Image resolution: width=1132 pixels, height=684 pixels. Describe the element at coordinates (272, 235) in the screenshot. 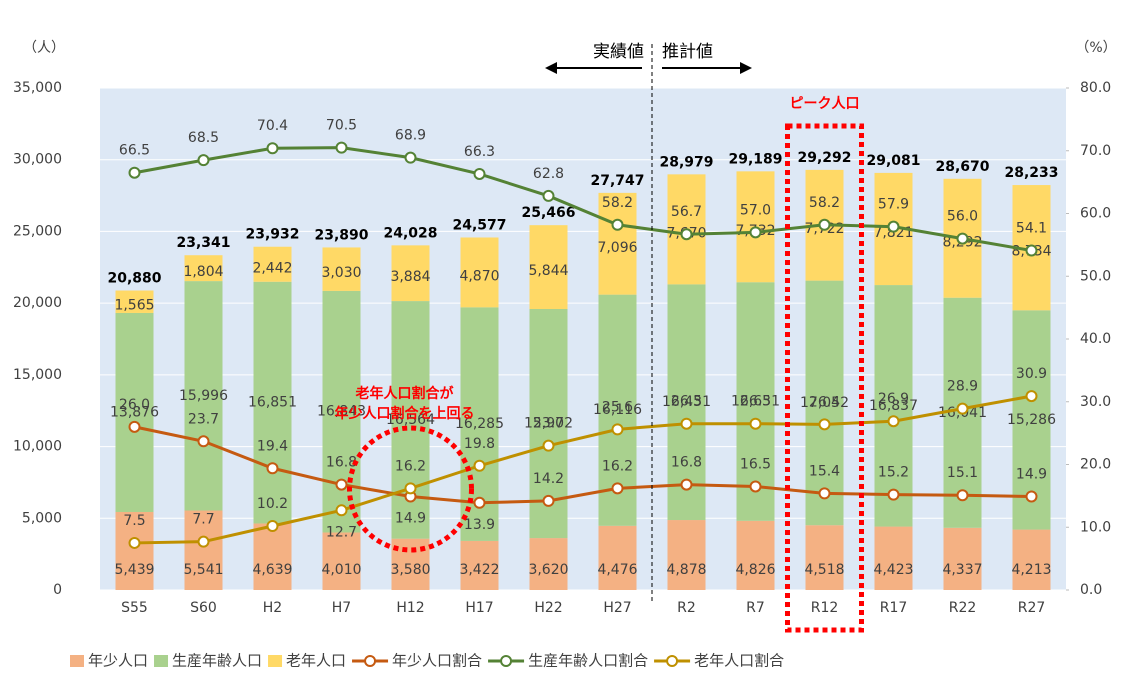

I see `total-label: 23,932` at that location.